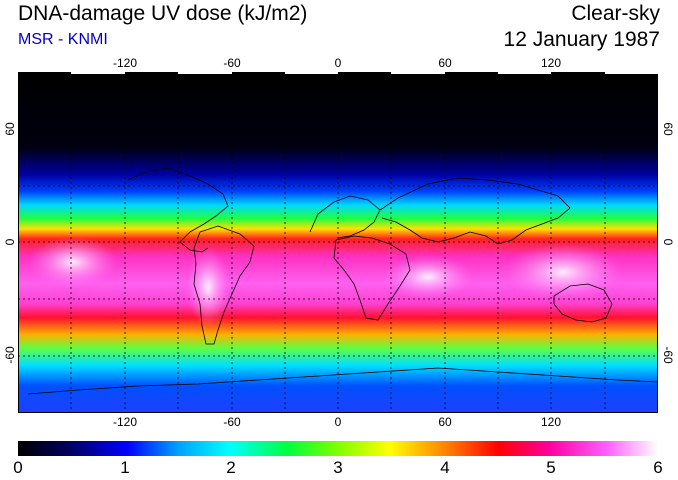 This screenshot has width=678, height=480. I want to click on lon-label-top: 60, so click(445, 63).